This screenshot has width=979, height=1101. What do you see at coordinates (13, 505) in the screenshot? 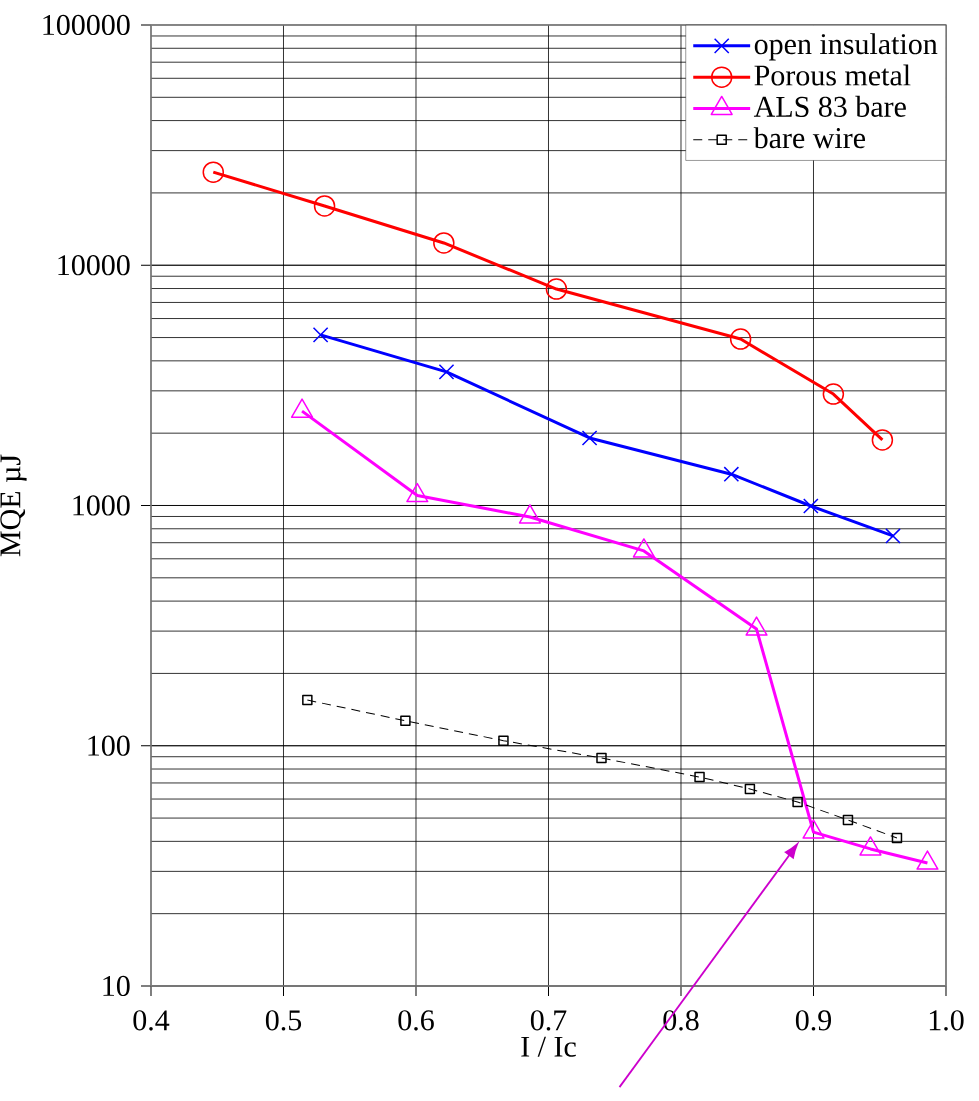
I see `y-axis-title: MQE µJ` at bounding box center [13, 505].